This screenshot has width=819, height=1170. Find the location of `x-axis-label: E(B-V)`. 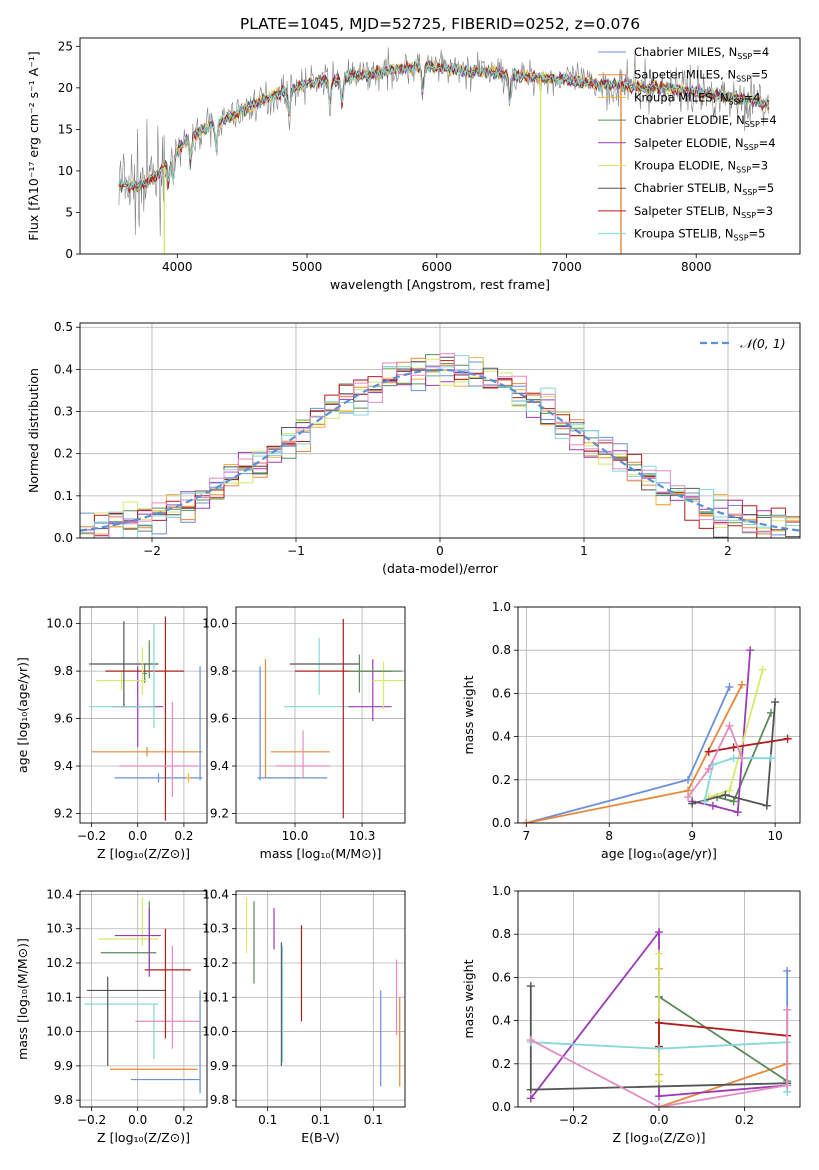

x-axis-label: E(B-V) is located at coordinates (320, 1137).